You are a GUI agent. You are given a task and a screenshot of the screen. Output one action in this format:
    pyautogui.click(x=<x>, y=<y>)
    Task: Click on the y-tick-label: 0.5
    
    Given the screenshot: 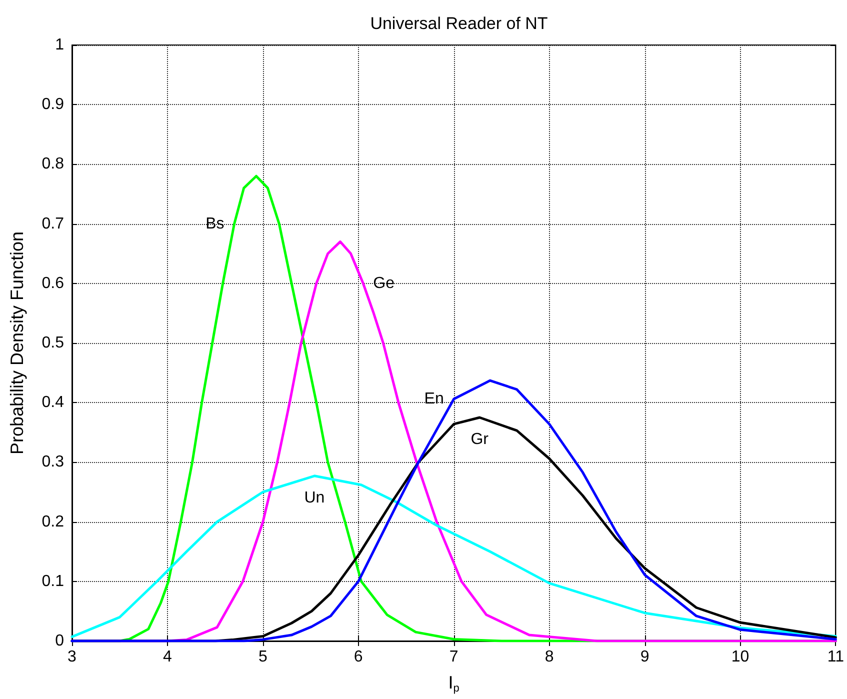 What is the action you would take?
    pyautogui.click(x=53, y=343)
    